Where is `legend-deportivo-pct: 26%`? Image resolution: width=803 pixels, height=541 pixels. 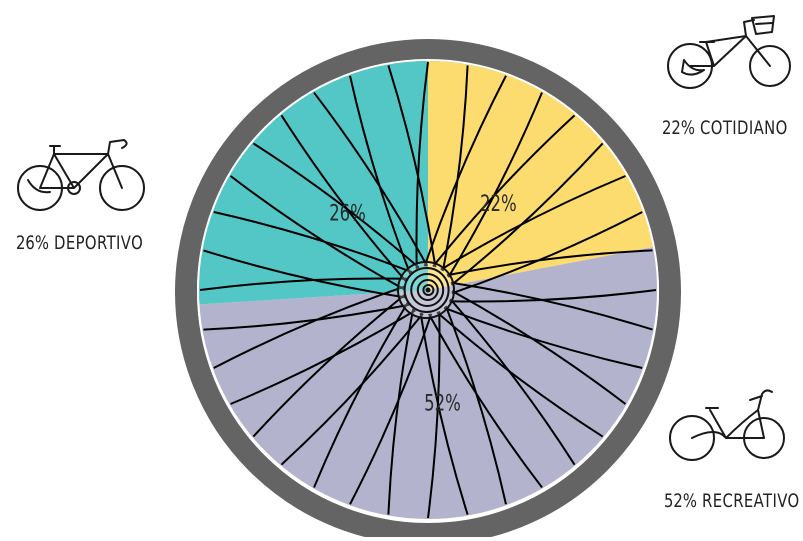
legend-deportivo-pct: 26% is located at coordinates (32, 243).